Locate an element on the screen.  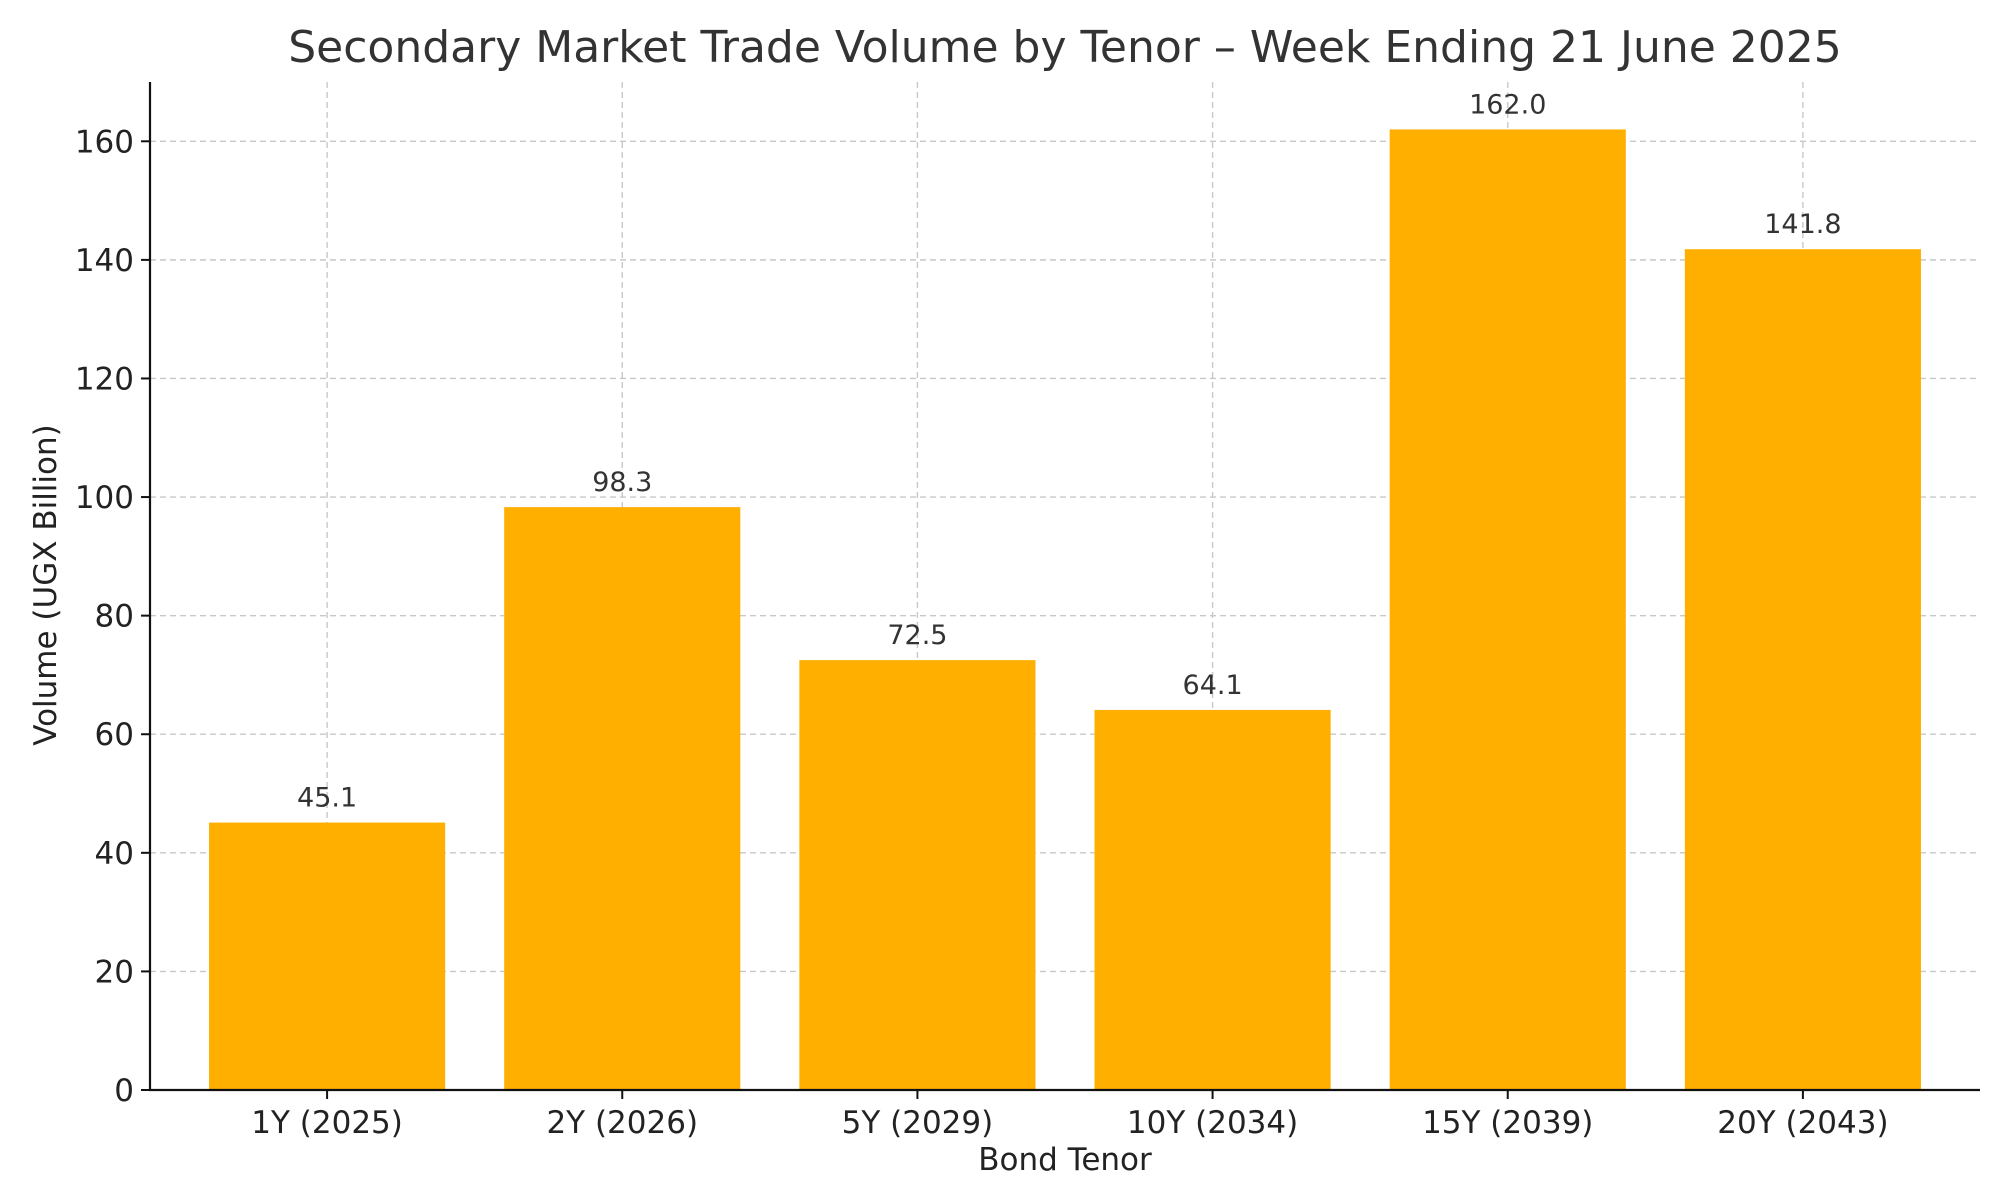
x-tick-label: 15Y (2039) is located at coordinates (1507, 1123).